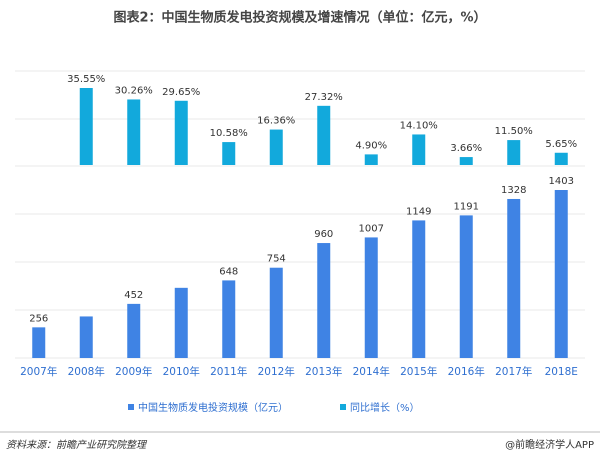  I want to click on value-label: 11.50%, so click(514, 131).